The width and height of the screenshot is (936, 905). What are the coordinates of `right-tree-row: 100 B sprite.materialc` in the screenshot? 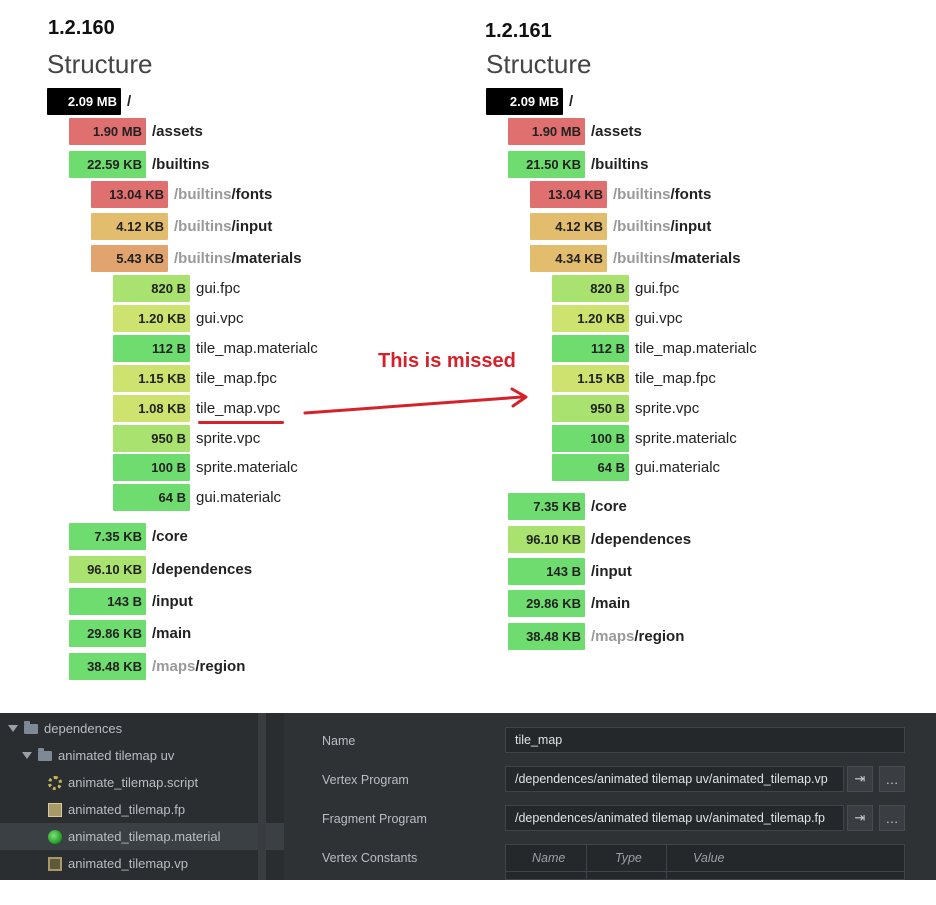 It's located at (644, 438).